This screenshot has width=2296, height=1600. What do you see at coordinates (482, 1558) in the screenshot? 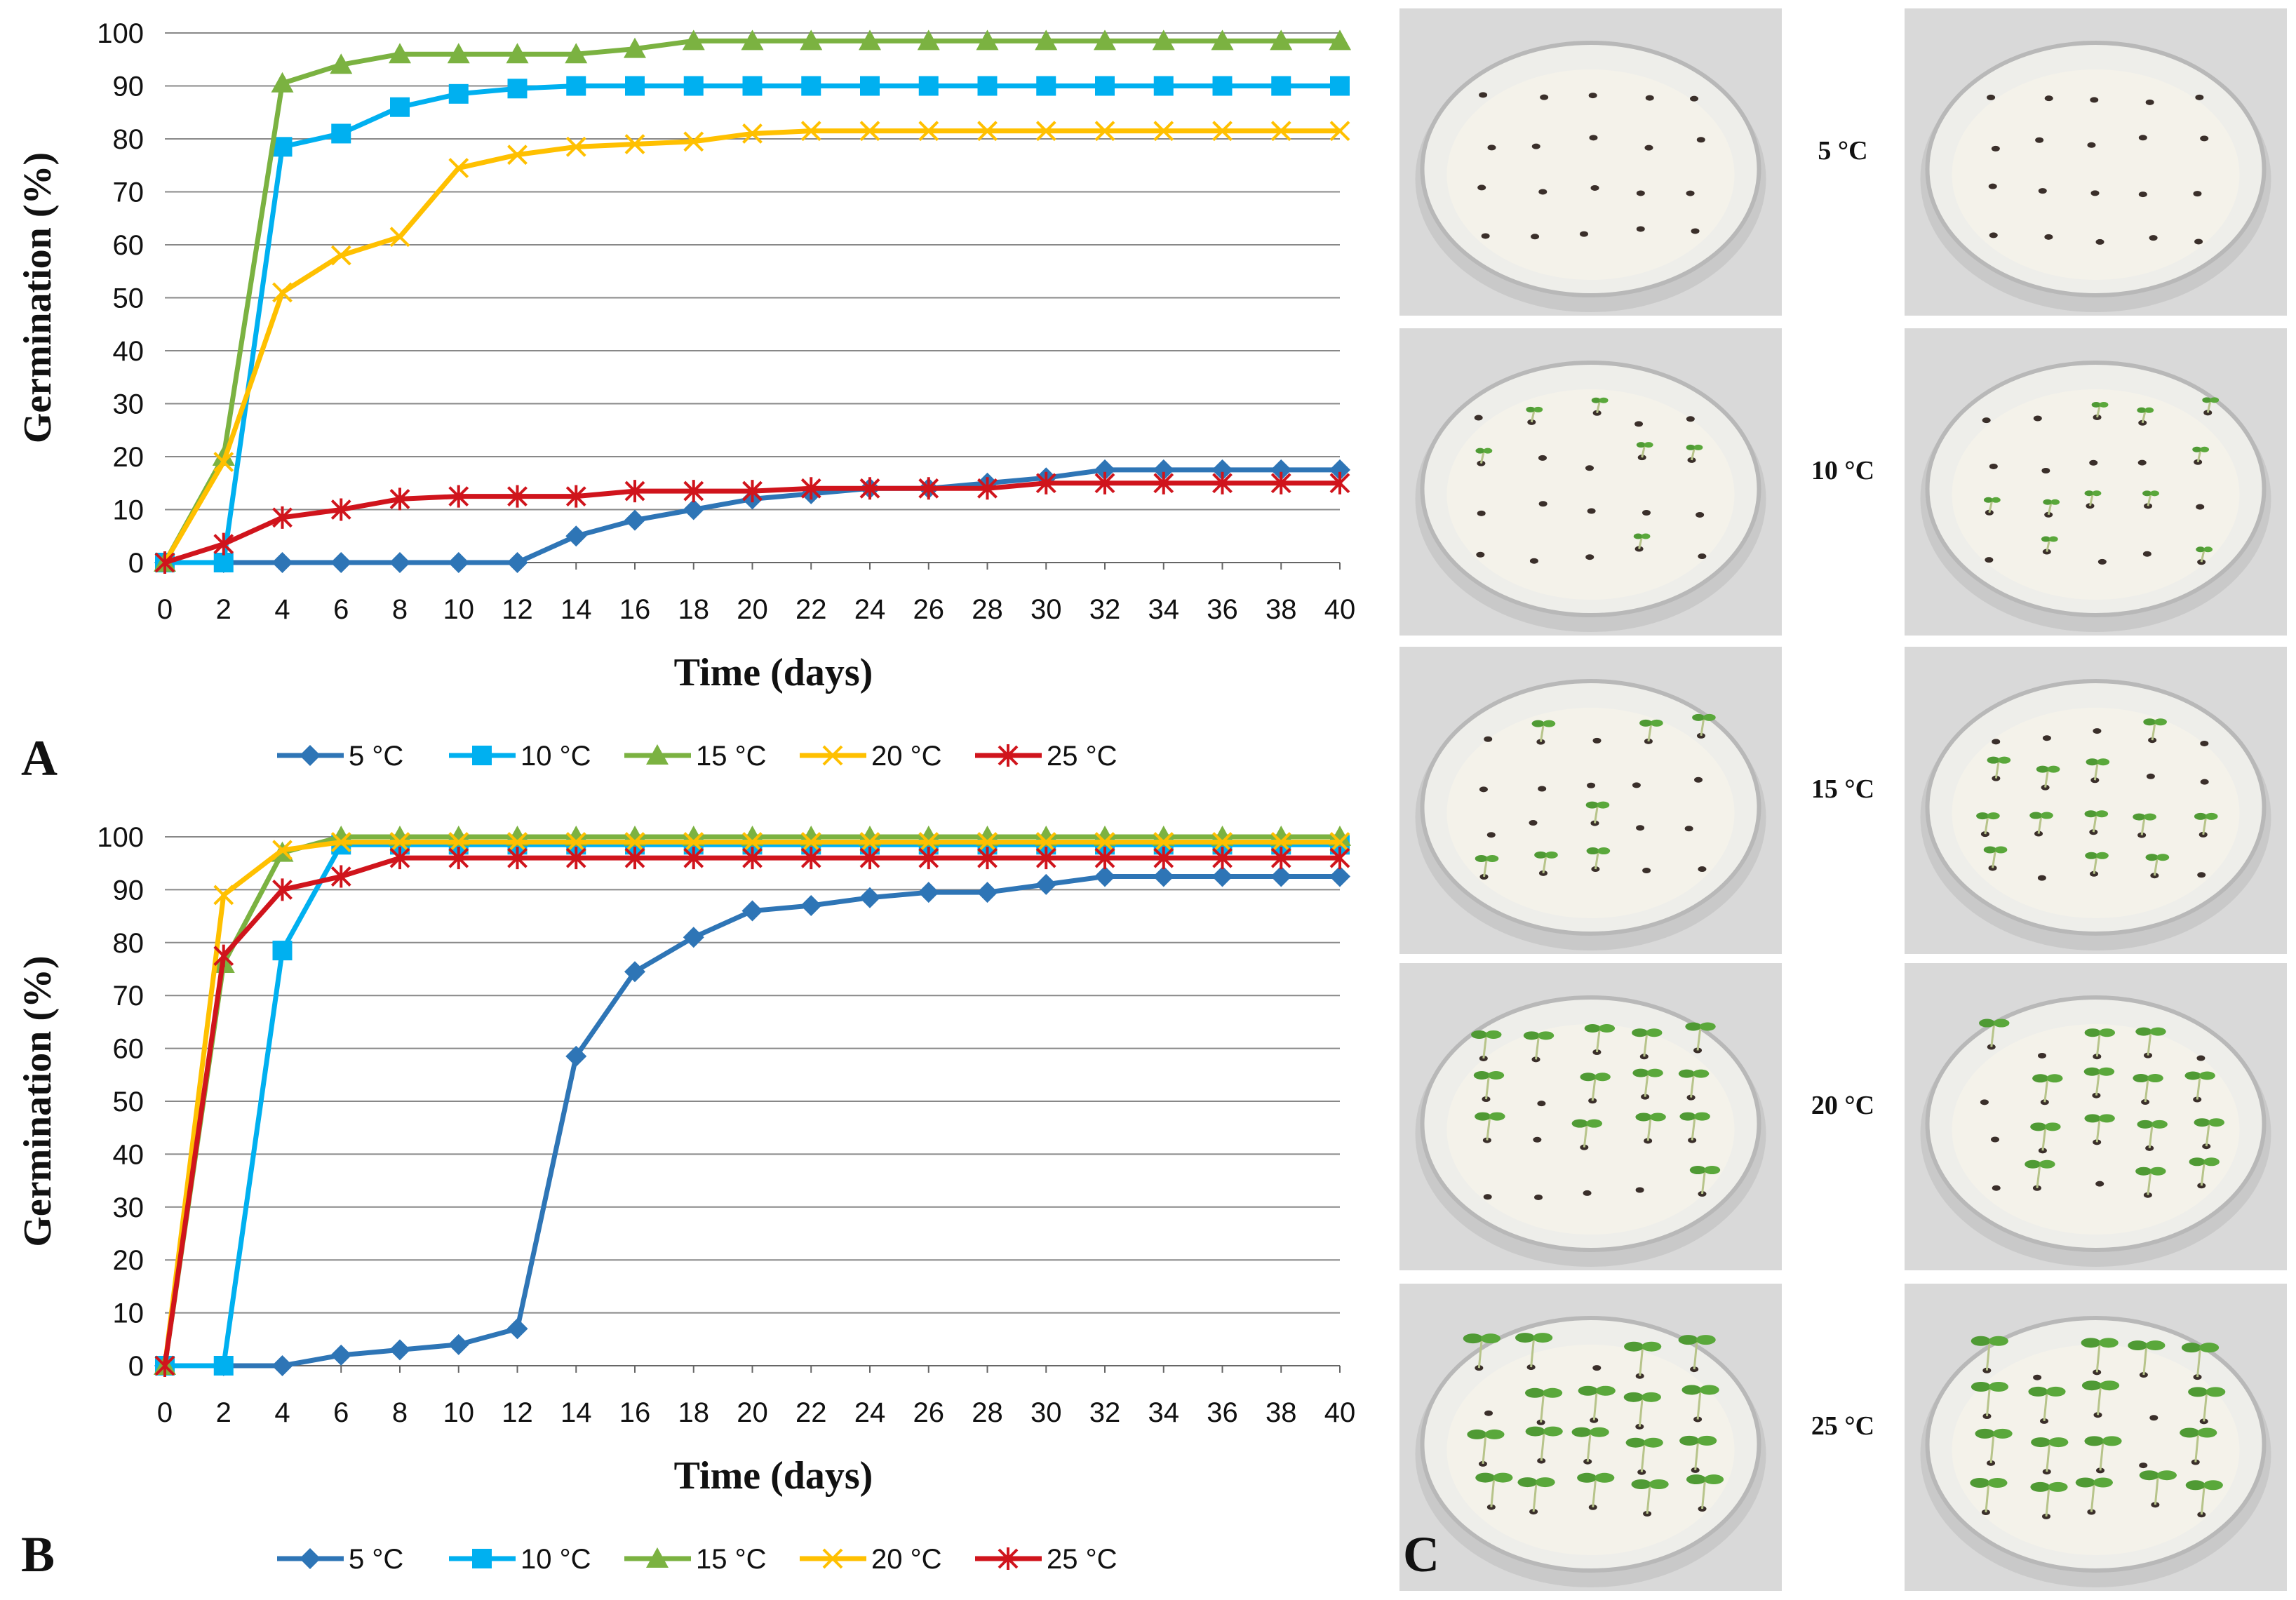
I see `legend-marker-b-10c` at bounding box center [482, 1558].